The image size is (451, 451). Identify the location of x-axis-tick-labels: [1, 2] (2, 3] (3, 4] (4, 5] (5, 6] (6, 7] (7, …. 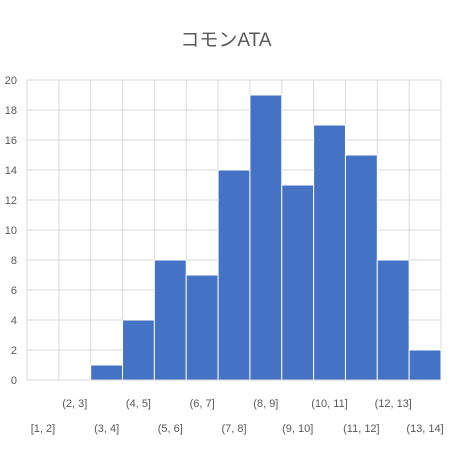
(237, 416).